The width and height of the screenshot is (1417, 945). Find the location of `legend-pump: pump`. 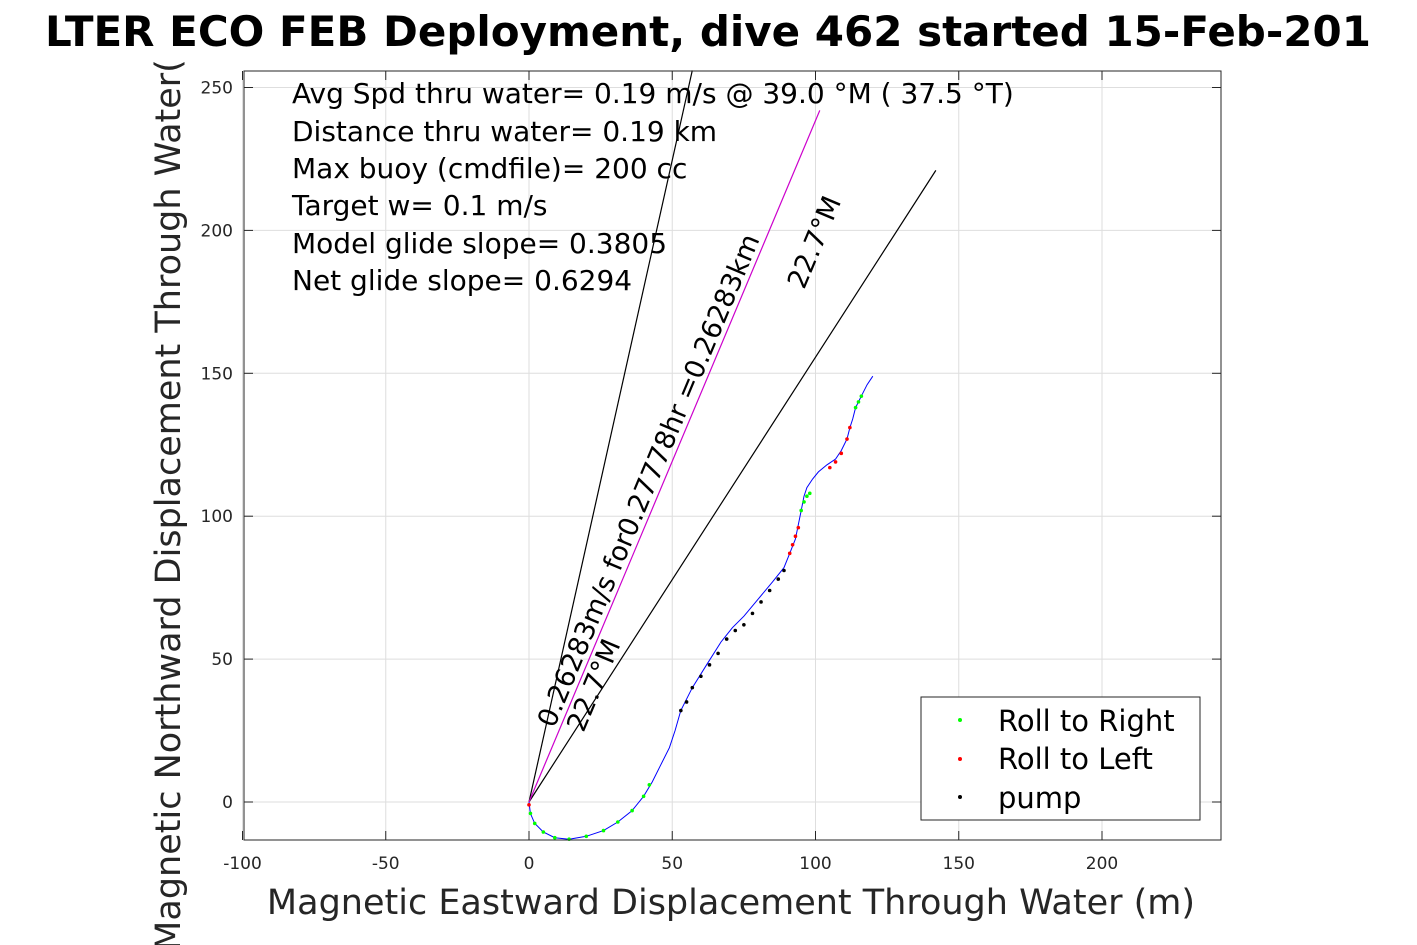

legend-pump: pump is located at coordinates (1039, 798).